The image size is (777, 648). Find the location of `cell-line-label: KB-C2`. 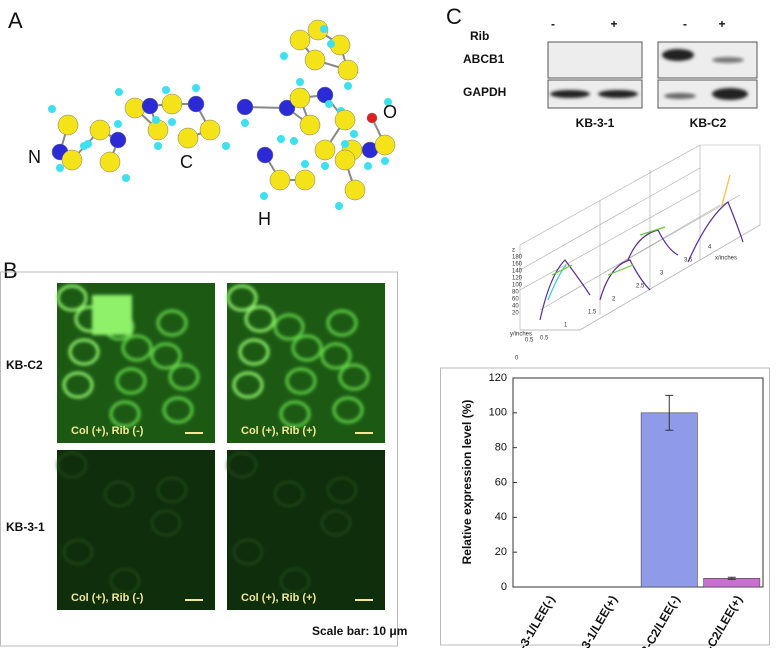

cell-line-label: KB-C2 is located at coordinates (708, 123).